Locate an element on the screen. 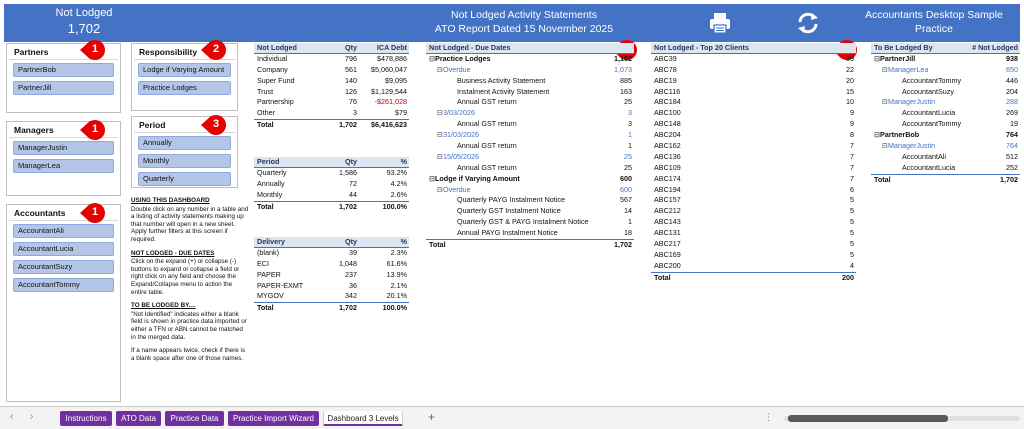 The height and width of the screenshot is (429, 1024). row-value: $1,129,544 is located at coordinates (389, 91).